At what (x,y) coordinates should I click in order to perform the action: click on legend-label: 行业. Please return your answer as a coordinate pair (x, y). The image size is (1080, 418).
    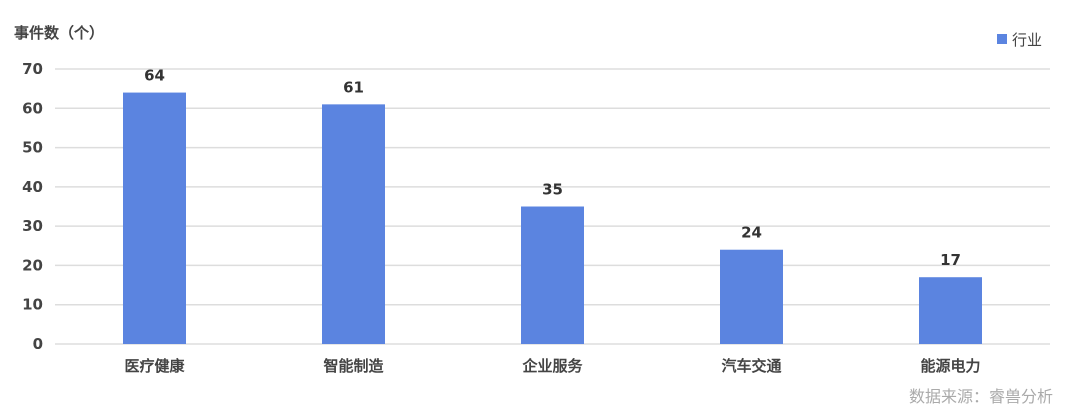
    Looking at the image, I should click on (1027, 40).